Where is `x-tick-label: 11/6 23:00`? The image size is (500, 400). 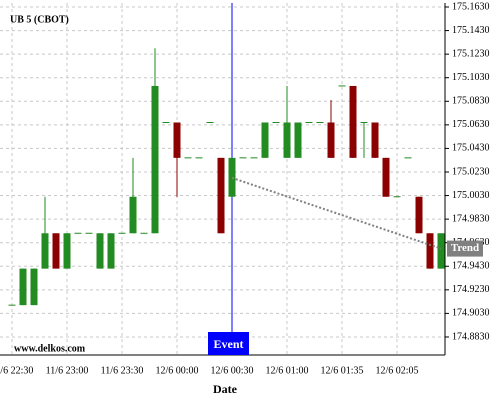
x-tick-label: 11/6 23:00 is located at coordinates (67, 370).